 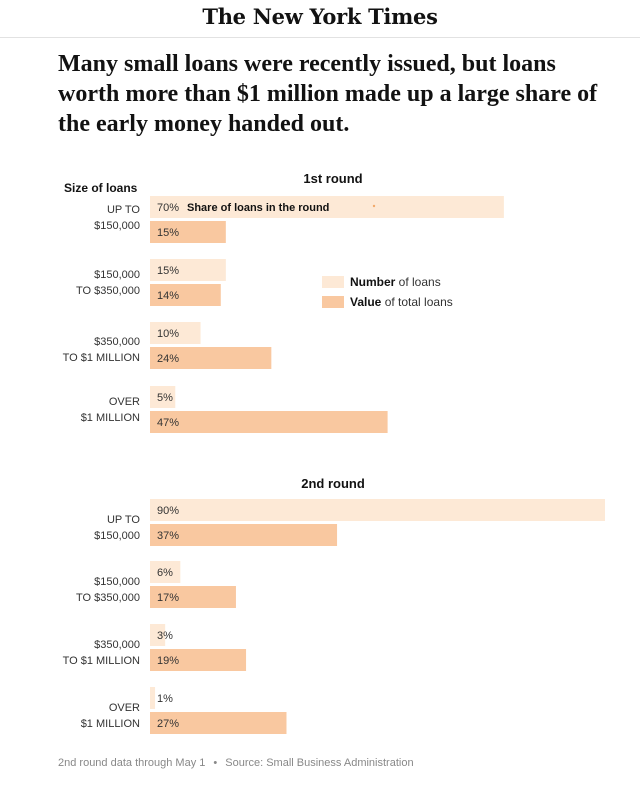 What do you see at coordinates (320, 16) in the screenshot?
I see `nyt-logo: The New York Times` at bounding box center [320, 16].